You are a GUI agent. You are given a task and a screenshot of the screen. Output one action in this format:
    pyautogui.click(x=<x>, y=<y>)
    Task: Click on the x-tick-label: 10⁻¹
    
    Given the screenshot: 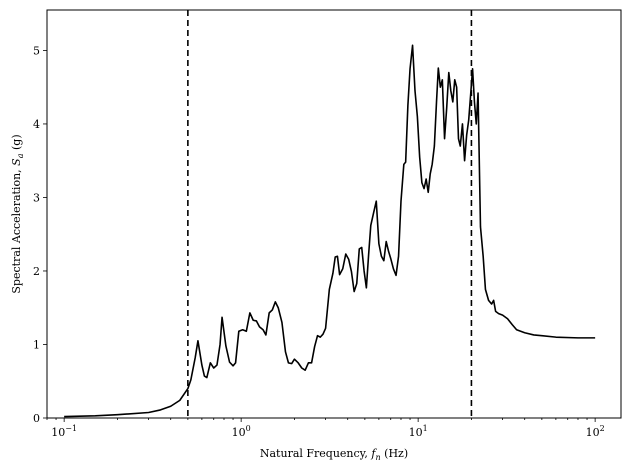 What is the action you would take?
    pyautogui.click(x=64, y=431)
    